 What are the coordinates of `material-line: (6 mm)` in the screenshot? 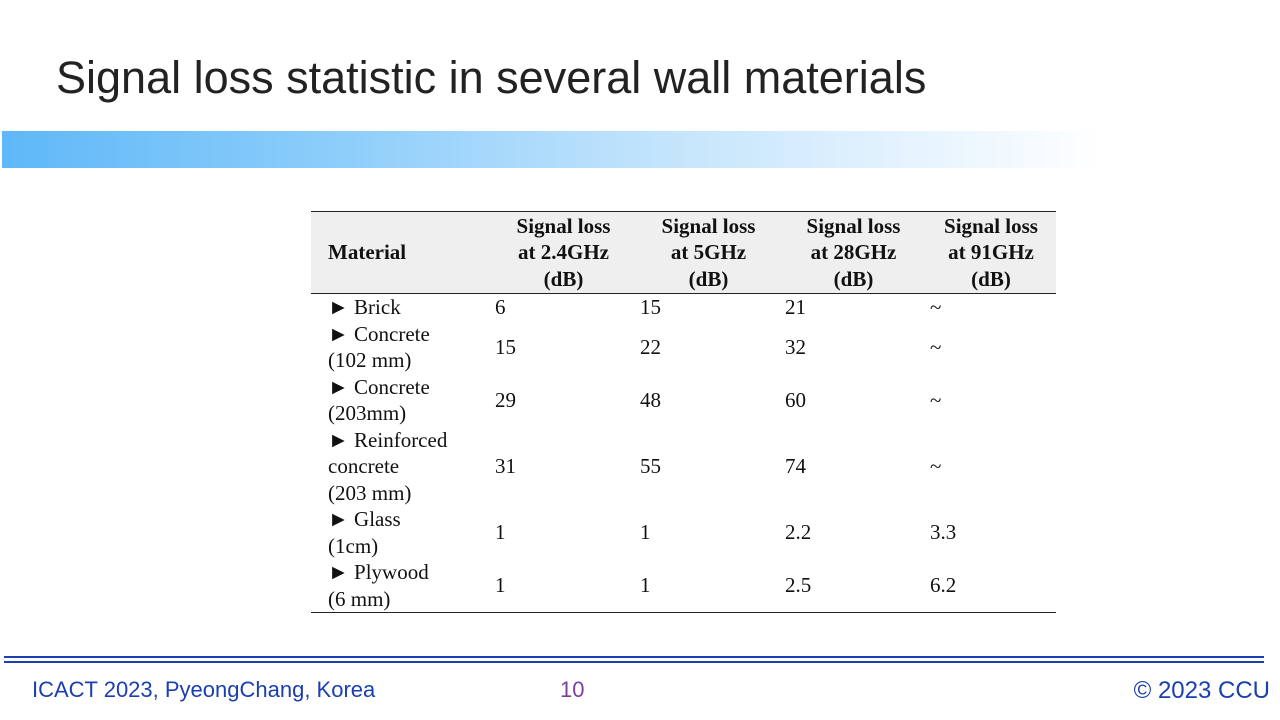 It's located at (359, 598).